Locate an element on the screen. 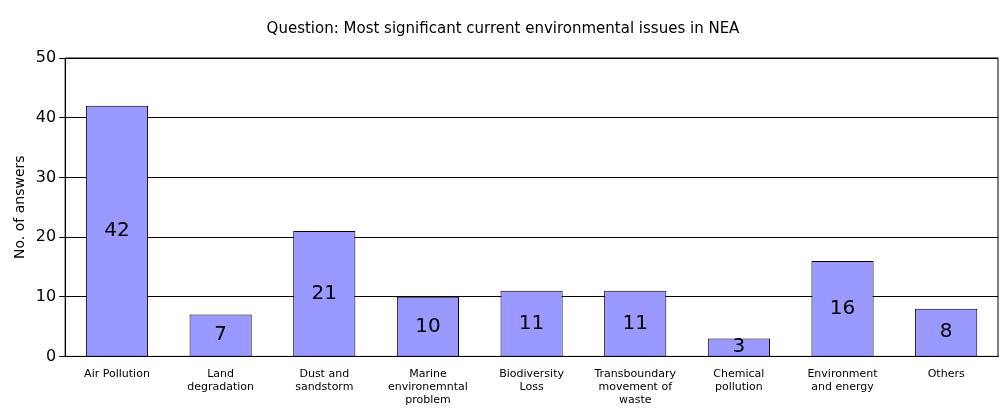 The height and width of the screenshot is (418, 1008). x-tick-label: Dust and sandstorm is located at coordinates (324, 380).